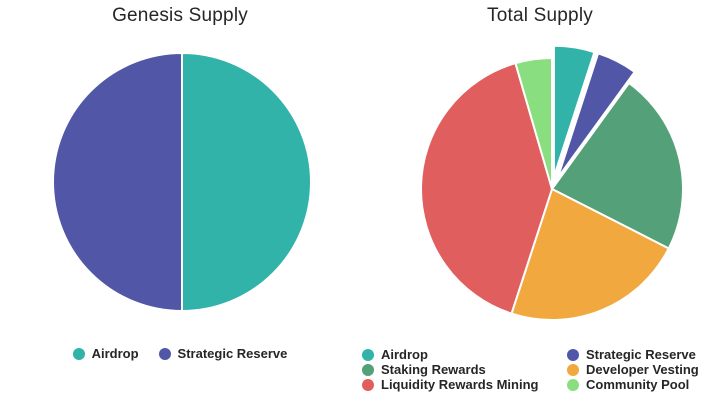  Describe the element at coordinates (117, 182) in the screenshot. I see `genesis-supply-slice-strategic-reserve` at that location.